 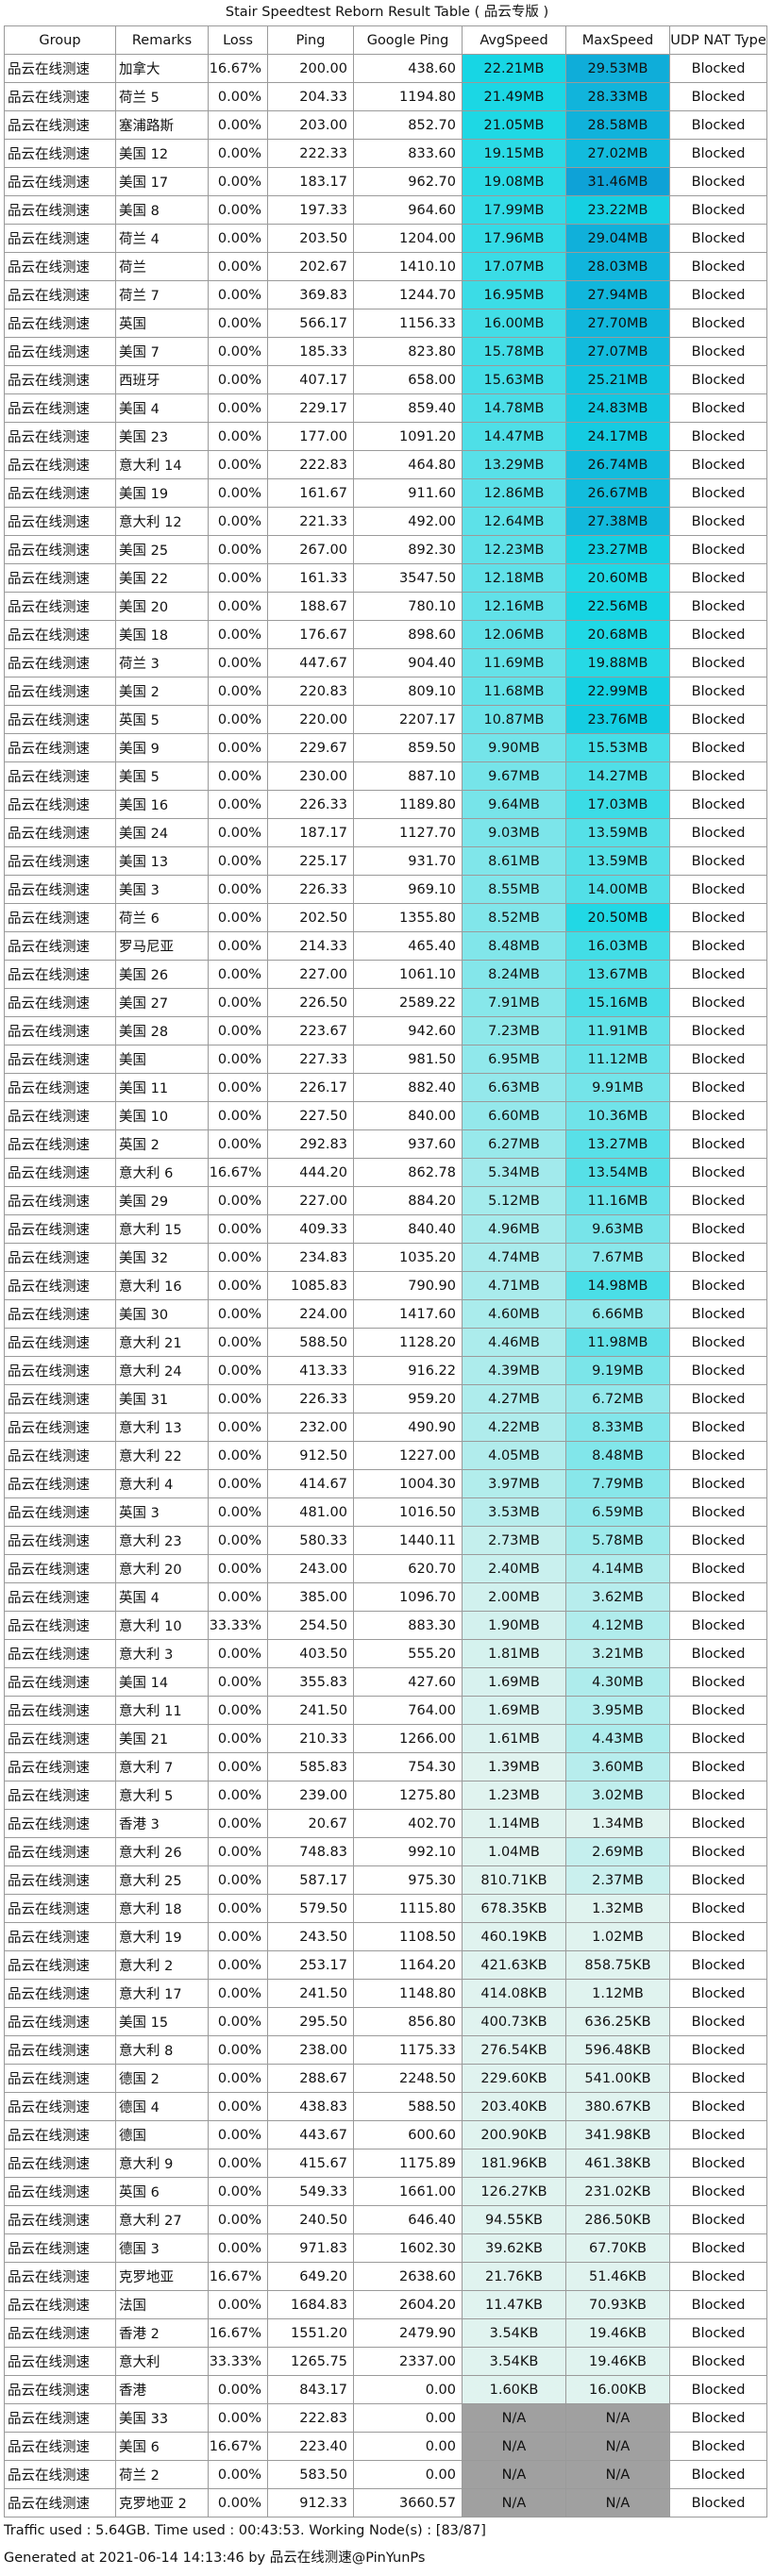 What do you see at coordinates (310, 521) in the screenshot?
I see `cell-ping: 221.33` at bounding box center [310, 521].